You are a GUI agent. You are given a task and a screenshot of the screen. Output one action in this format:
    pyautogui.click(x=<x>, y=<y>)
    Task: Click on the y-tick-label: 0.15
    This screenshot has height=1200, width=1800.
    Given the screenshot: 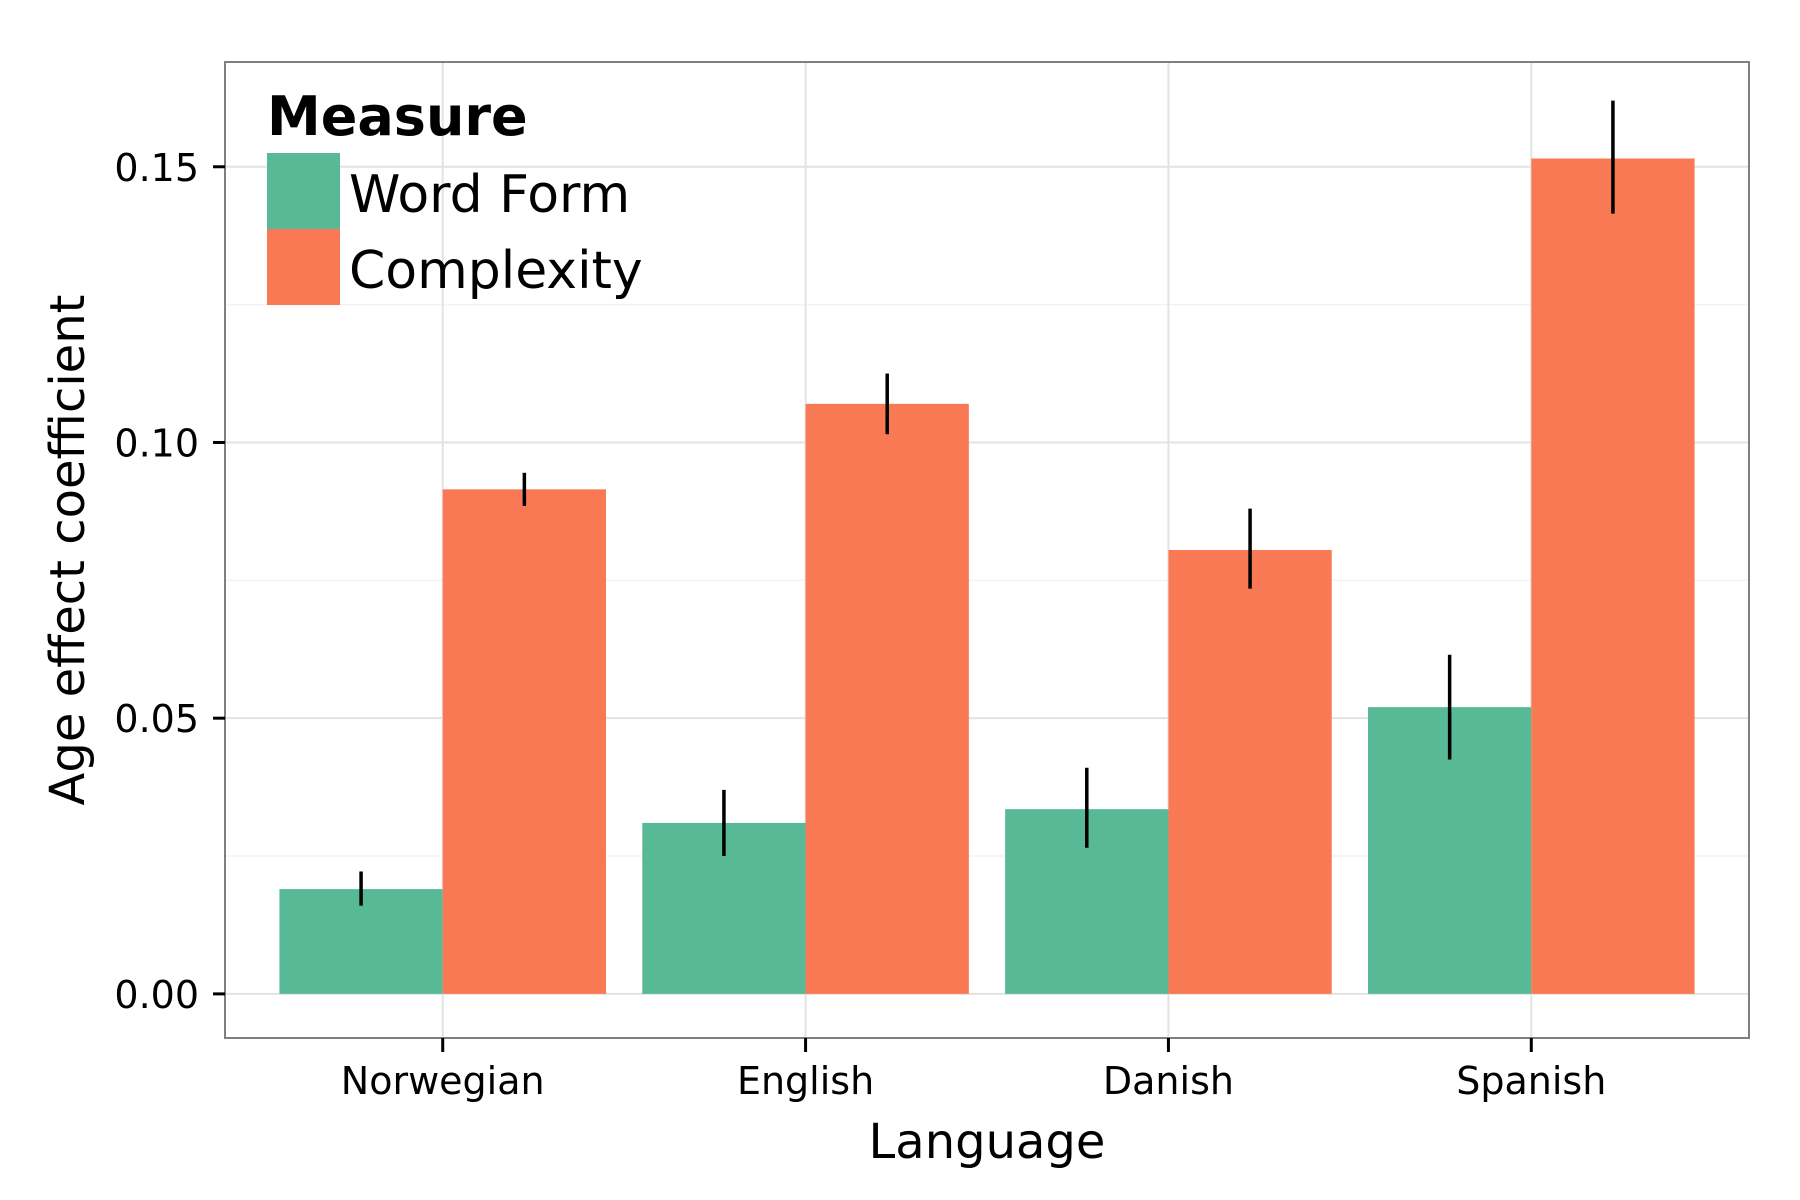 What is the action you would take?
    pyautogui.click(x=156, y=168)
    